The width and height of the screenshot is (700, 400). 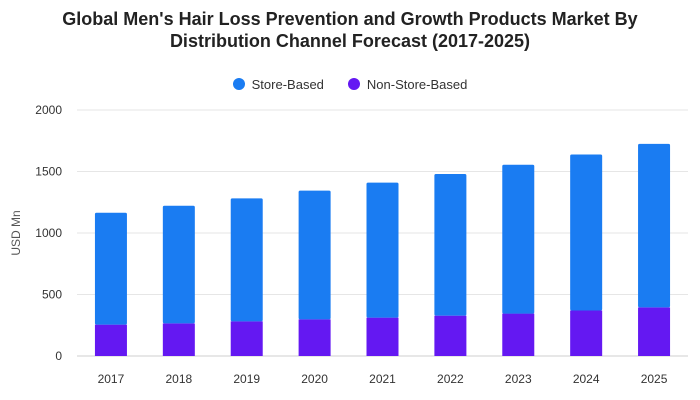 What do you see at coordinates (417, 84) in the screenshot?
I see `legend-label-non-store-based: Non-Store-Based` at bounding box center [417, 84].